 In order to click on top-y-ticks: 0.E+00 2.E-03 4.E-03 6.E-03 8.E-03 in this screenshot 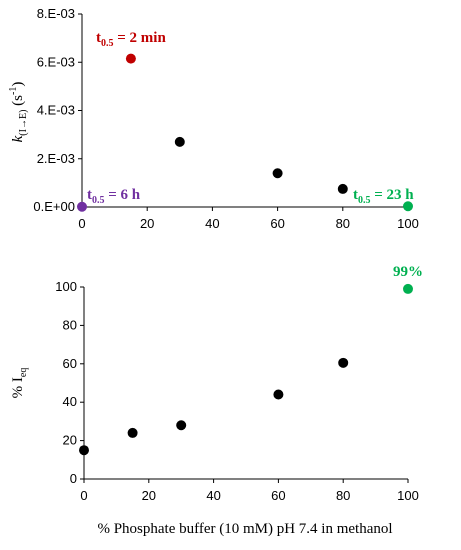, I will do `click(57, 110)`.